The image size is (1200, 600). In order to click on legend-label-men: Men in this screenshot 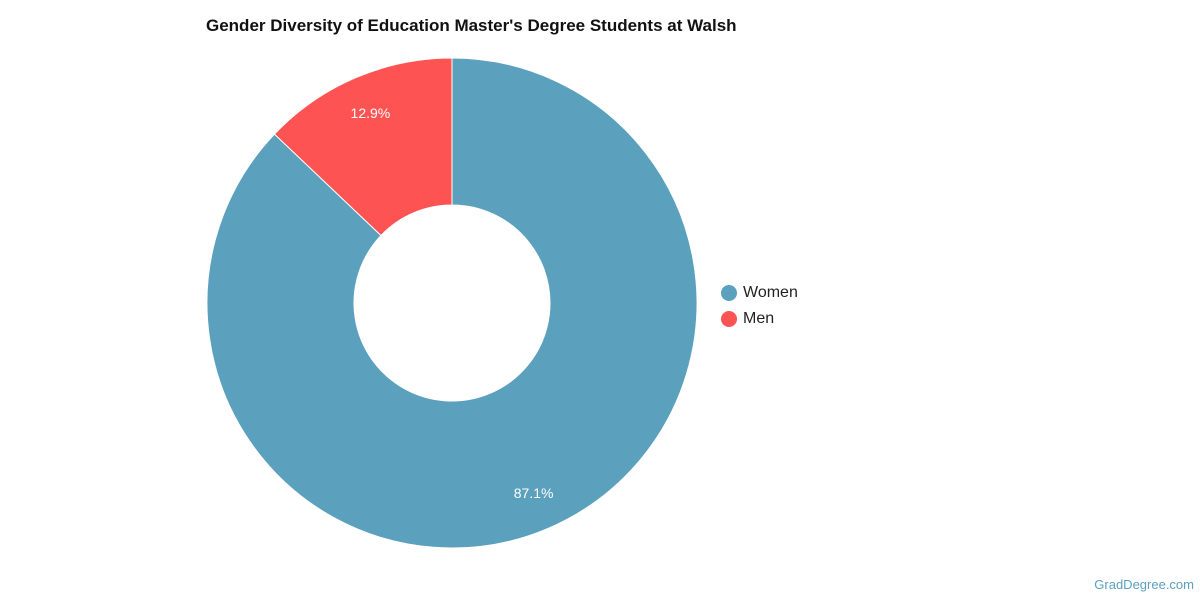, I will do `click(759, 318)`.